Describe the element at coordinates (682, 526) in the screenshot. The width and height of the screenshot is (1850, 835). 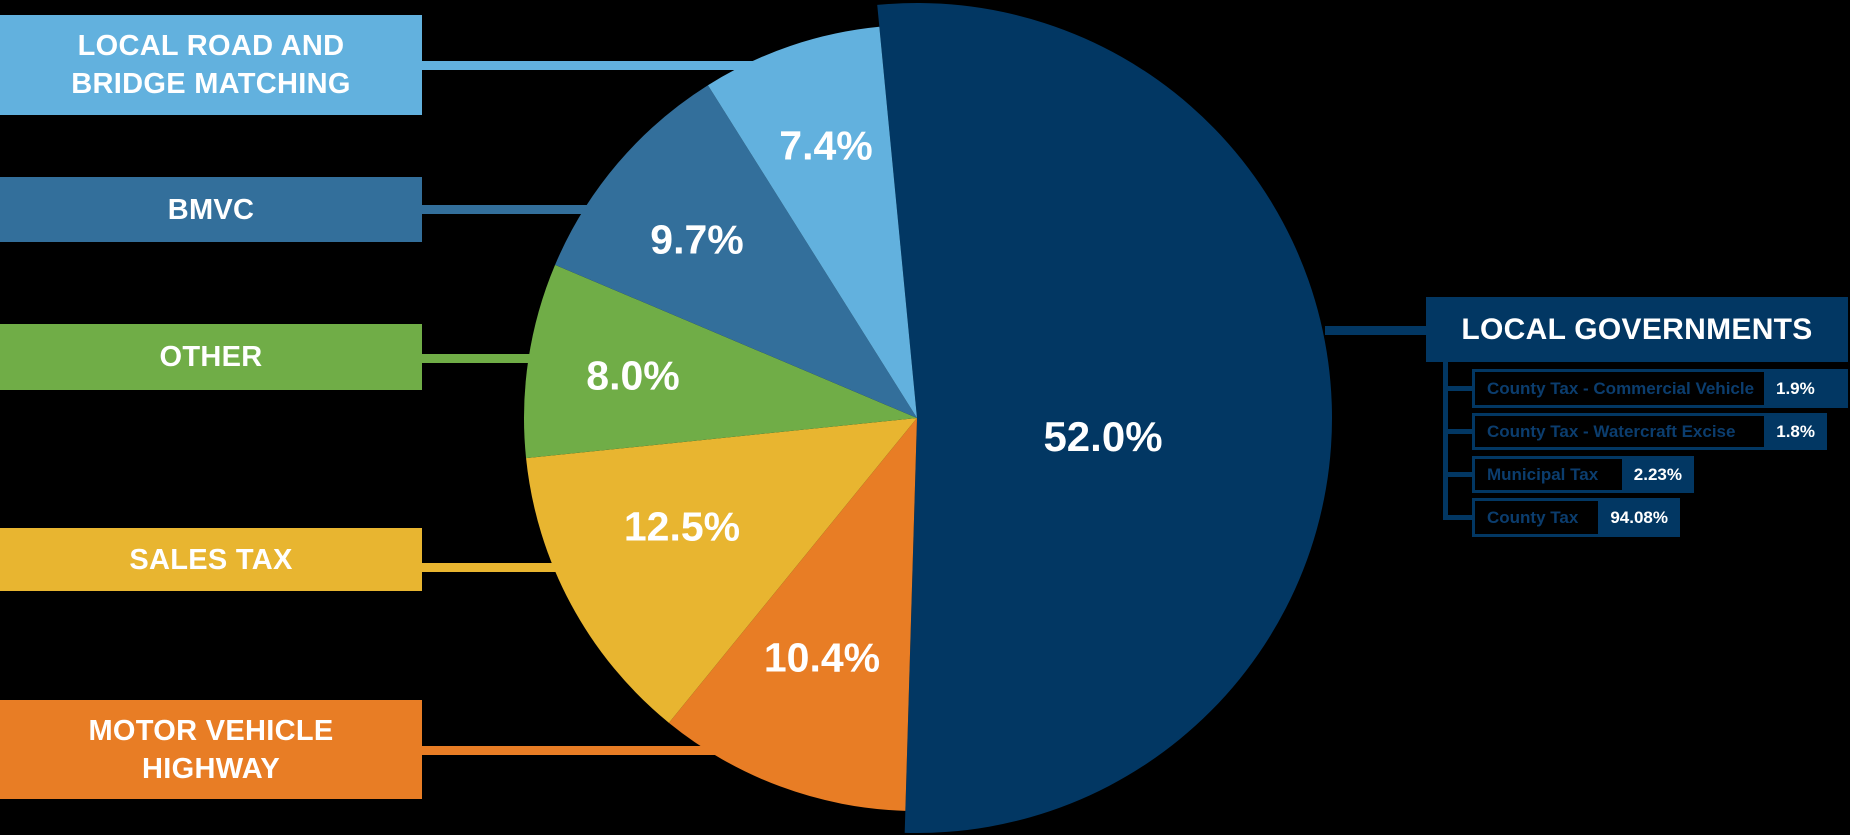
I see `pct-sales-tax: 12.5%` at that location.